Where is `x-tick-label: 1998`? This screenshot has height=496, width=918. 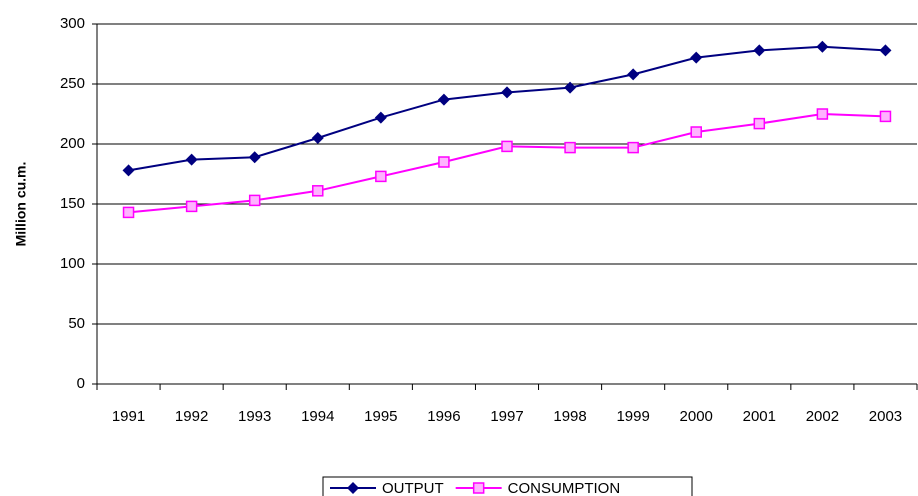
x-tick-label: 1998 is located at coordinates (569, 416).